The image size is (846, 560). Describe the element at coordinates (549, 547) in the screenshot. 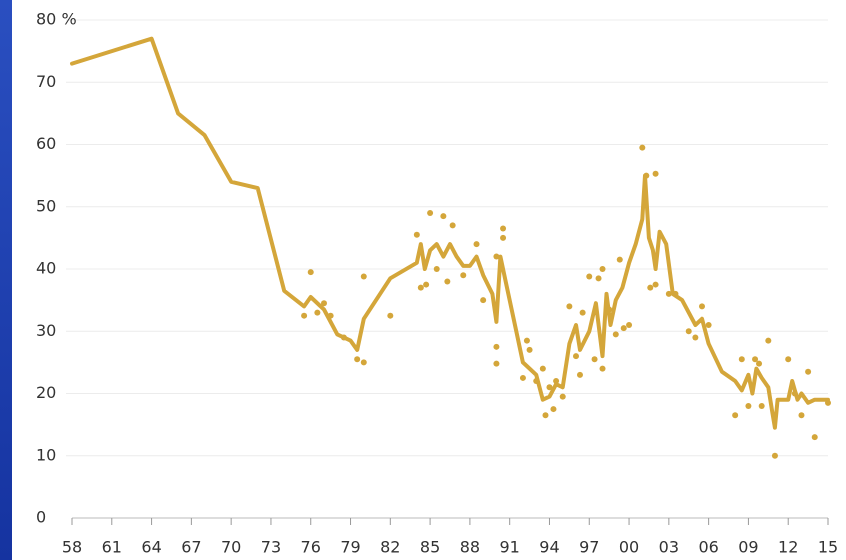

I see `x-tick-label: 94` at that location.